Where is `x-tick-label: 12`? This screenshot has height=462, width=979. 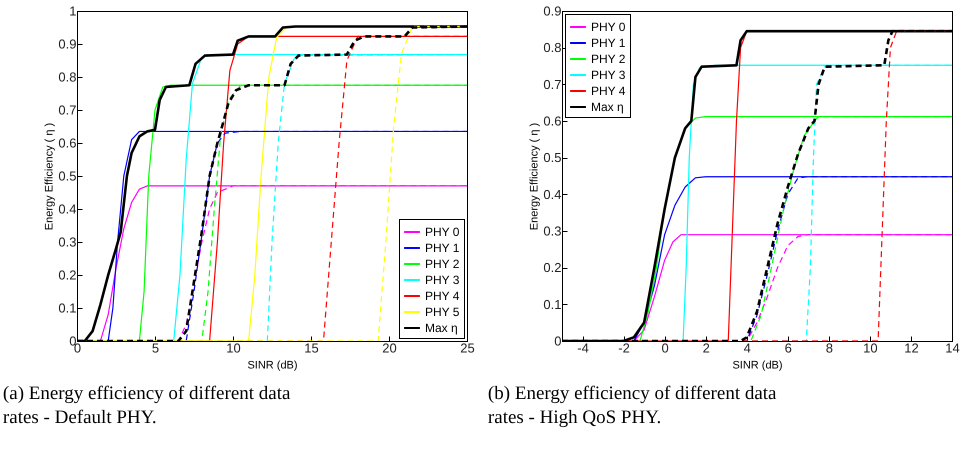 x-tick-label: 12 is located at coordinates (911, 348).